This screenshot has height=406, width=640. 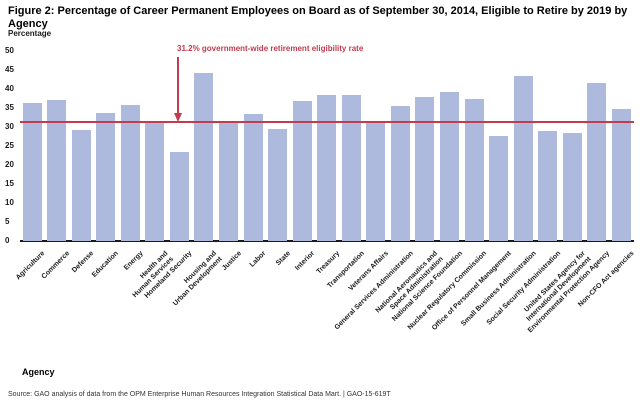 What do you see at coordinates (179, 196) in the screenshot?
I see `bar-homeland-security` at bounding box center [179, 196].